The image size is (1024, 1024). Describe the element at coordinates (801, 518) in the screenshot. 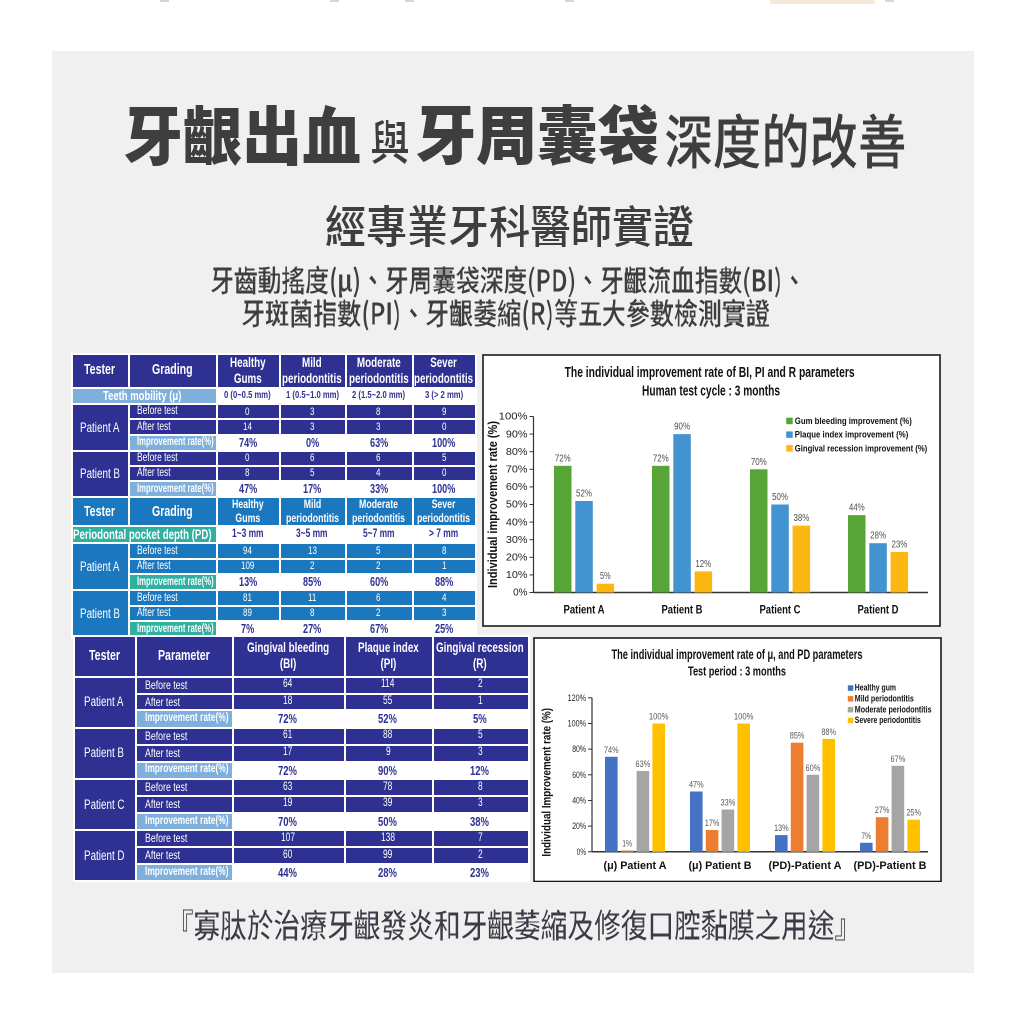

I see `svg-text: 38%` at that location.